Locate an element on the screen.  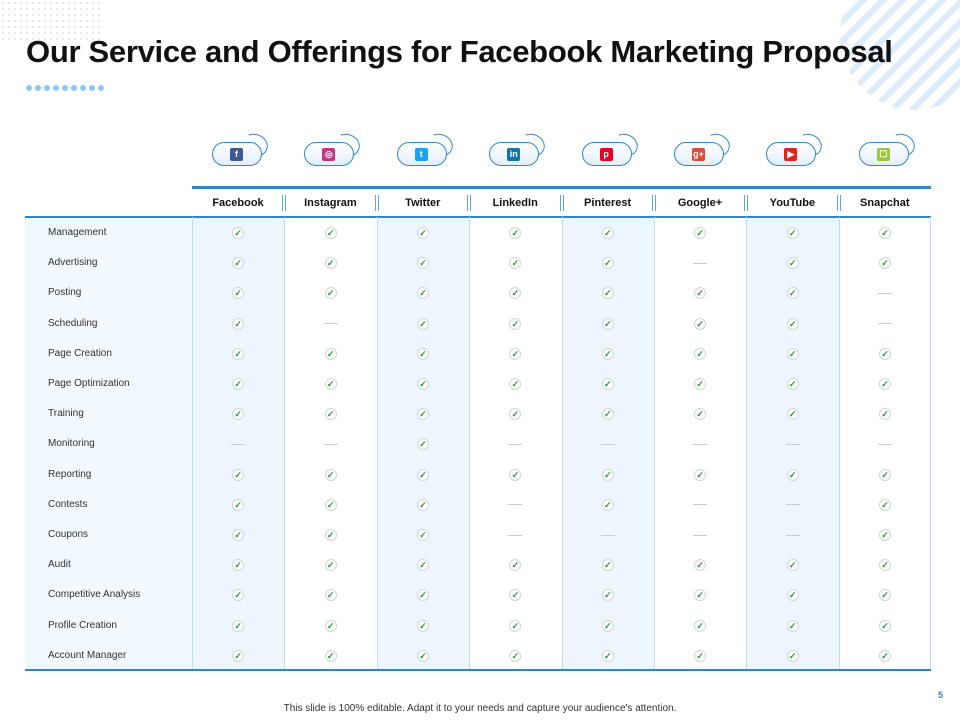
facebook-icon: f is located at coordinates (236, 154).